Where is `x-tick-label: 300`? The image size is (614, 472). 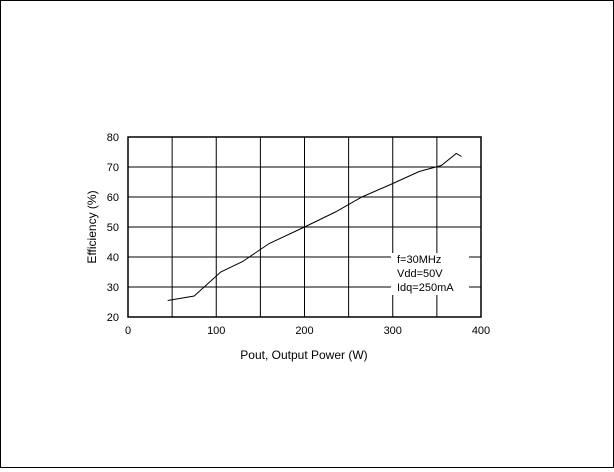
x-tick-label: 300 is located at coordinates (393, 331).